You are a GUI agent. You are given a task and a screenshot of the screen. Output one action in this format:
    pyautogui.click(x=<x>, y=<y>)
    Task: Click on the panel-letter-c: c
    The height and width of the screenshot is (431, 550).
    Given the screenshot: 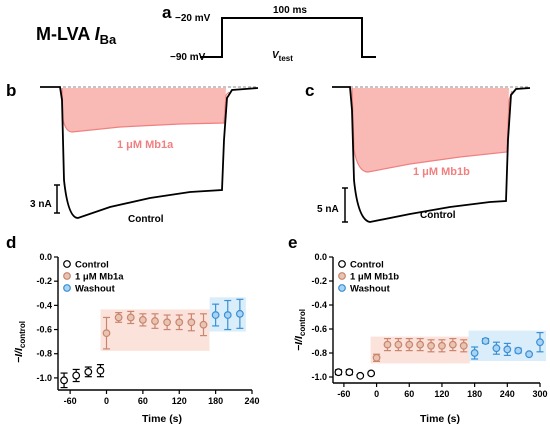 What is the action you would take?
    pyautogui.click(x=309, y=90)
    